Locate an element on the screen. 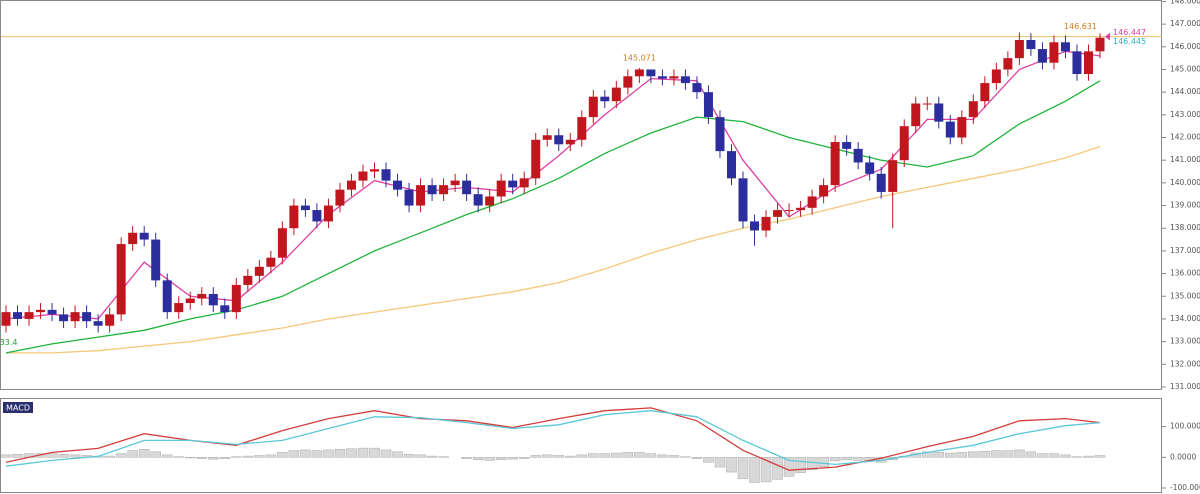  high-label: 146.631 is located at coordinates (1080, 26).